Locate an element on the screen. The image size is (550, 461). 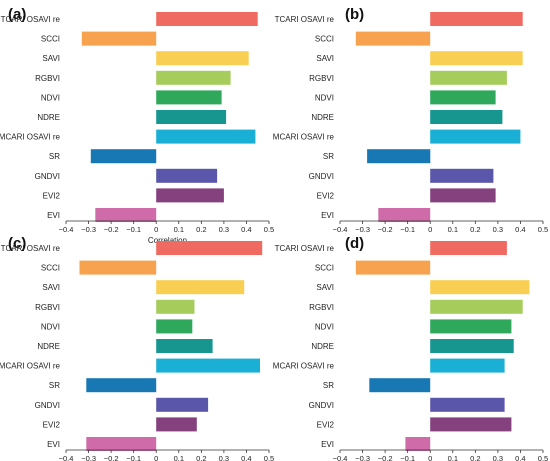
panel-label: (b) is located at coordinates (354, 14).